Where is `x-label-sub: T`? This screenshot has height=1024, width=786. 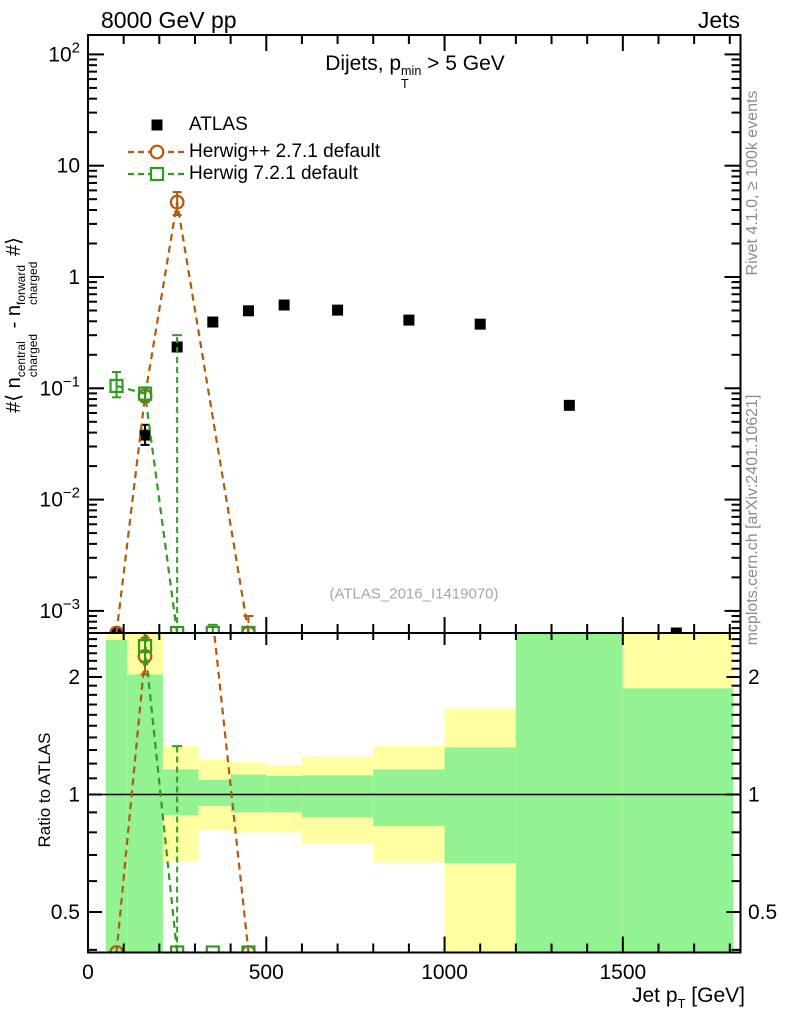 x-label-sub: T is located at coordinates (681, 1003).